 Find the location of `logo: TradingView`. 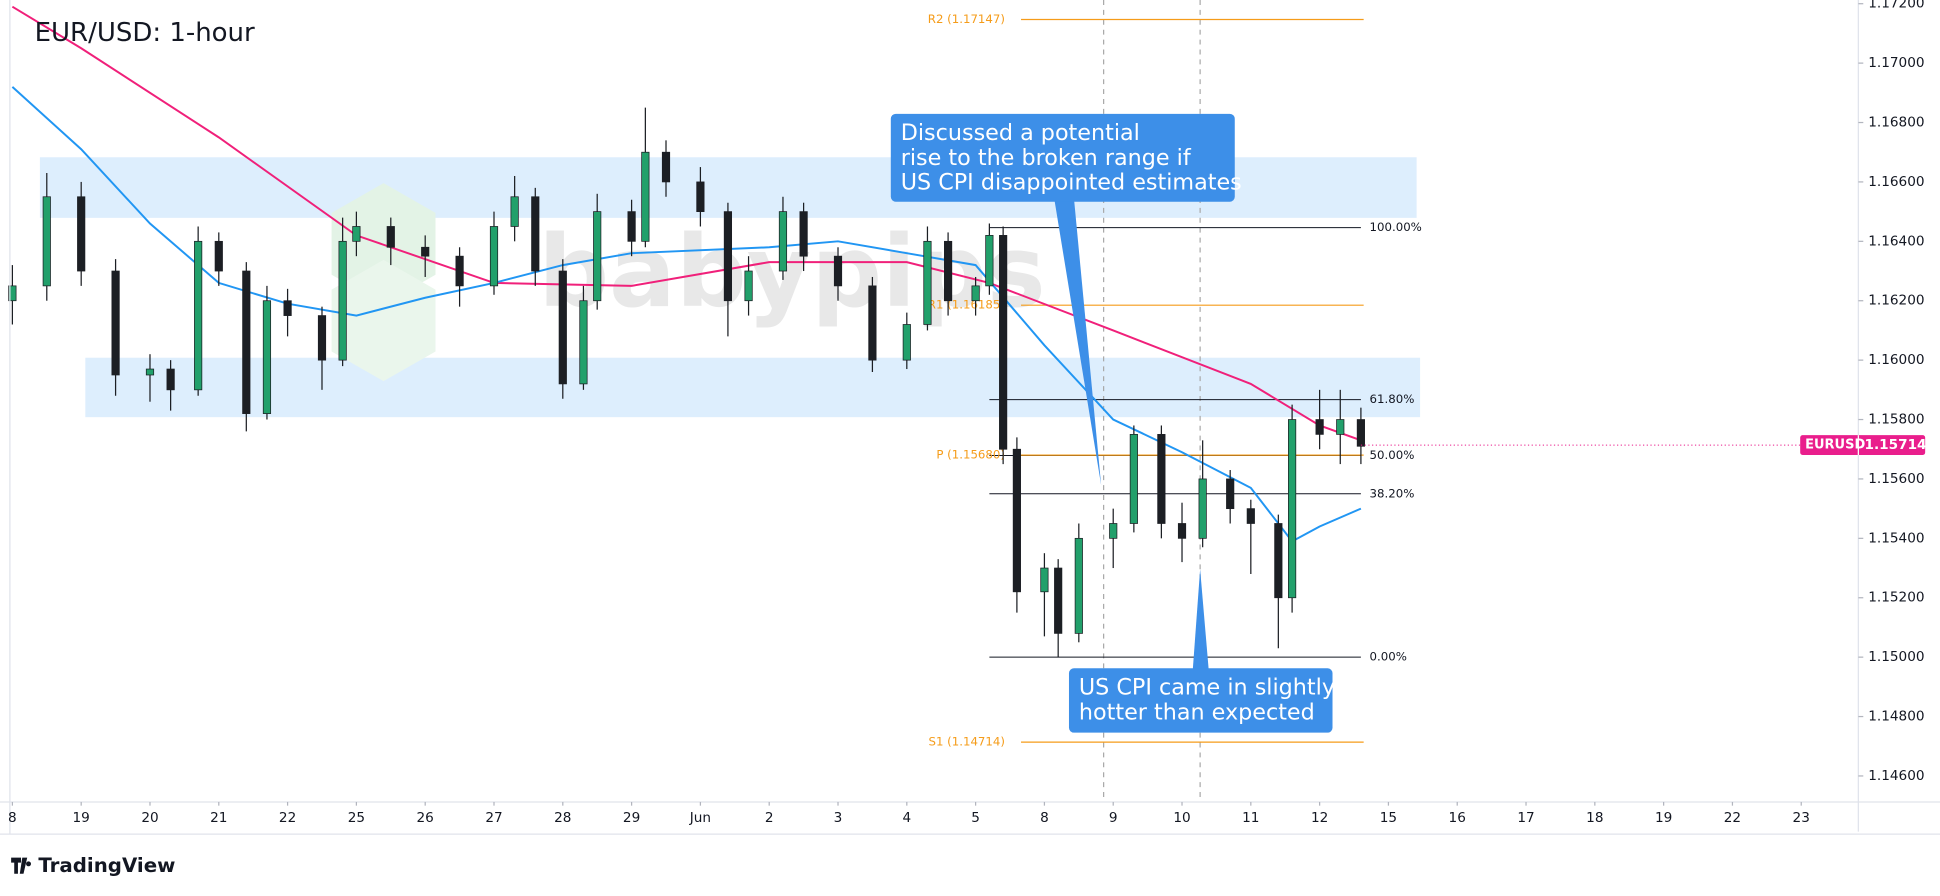

logo: TradingView is located at coordinates (93, 865).